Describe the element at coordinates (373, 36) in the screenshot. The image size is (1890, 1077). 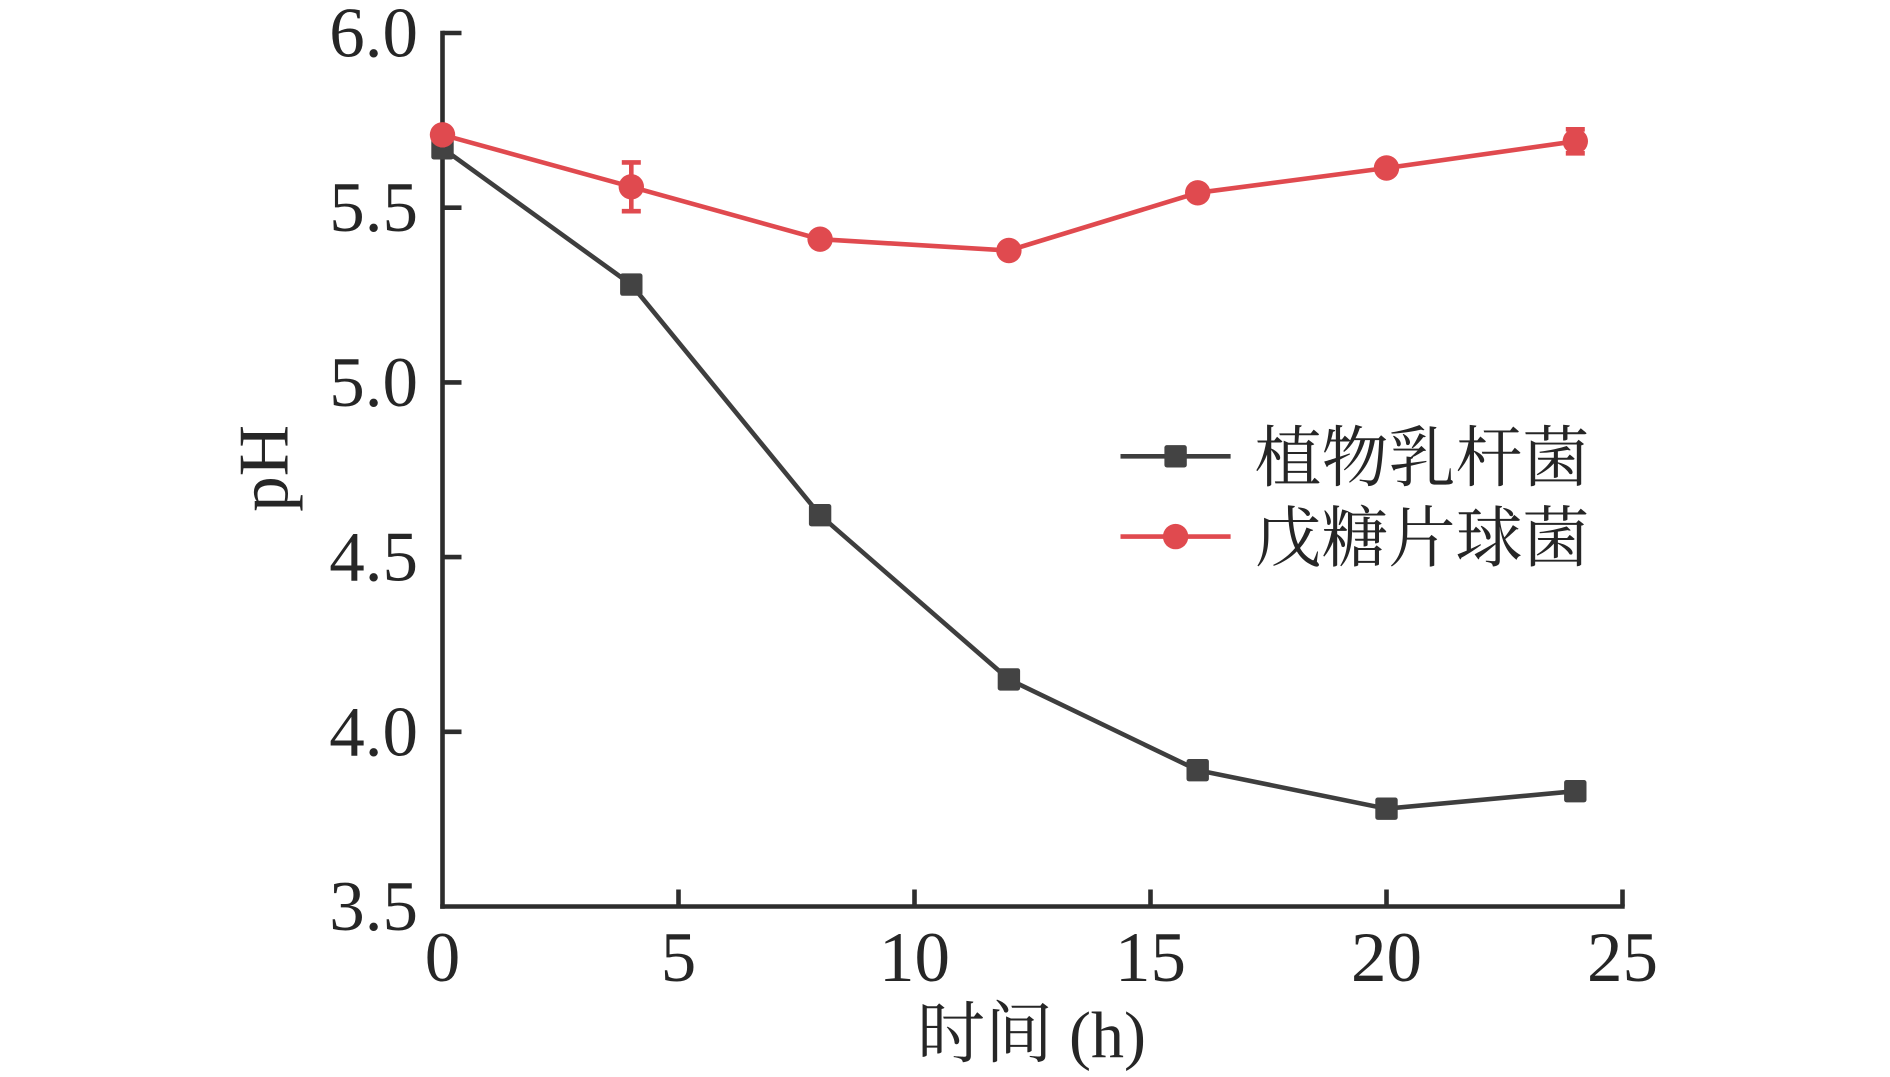
I see `svg-text: 6.0` at that location.